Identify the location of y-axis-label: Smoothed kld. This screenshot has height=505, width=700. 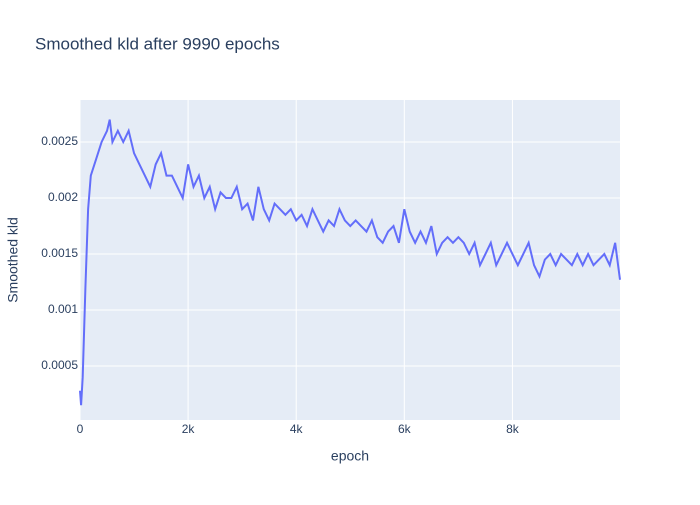
(13, 260).